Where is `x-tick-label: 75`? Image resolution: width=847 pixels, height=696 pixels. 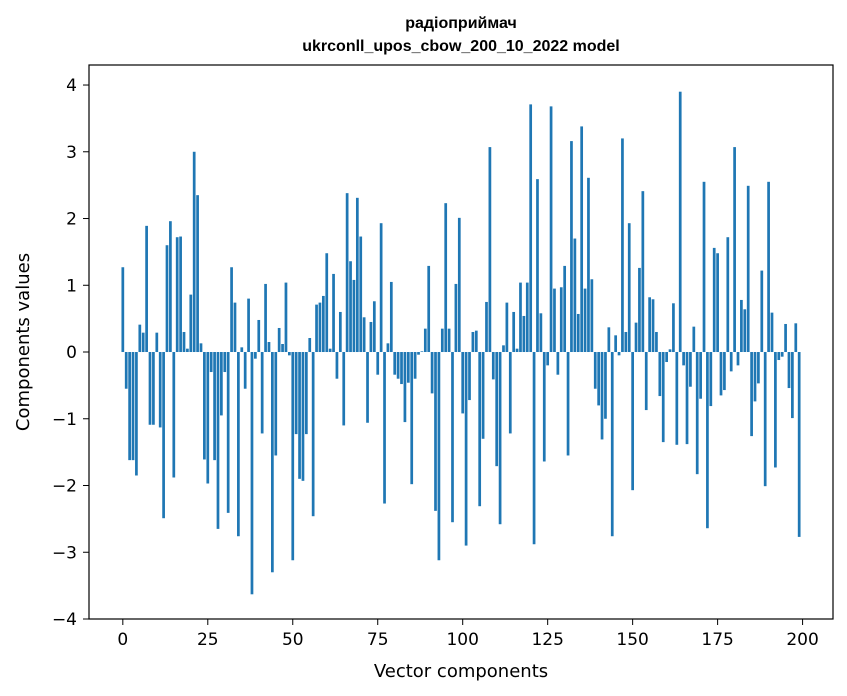
x-tick-label: 75 is located at coordinates (378, 640).